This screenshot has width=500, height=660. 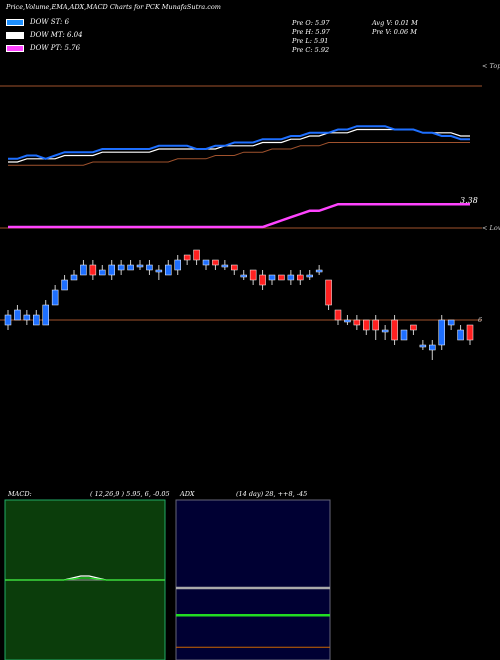 I want to click on macd-series, so click(x=85, y=578).